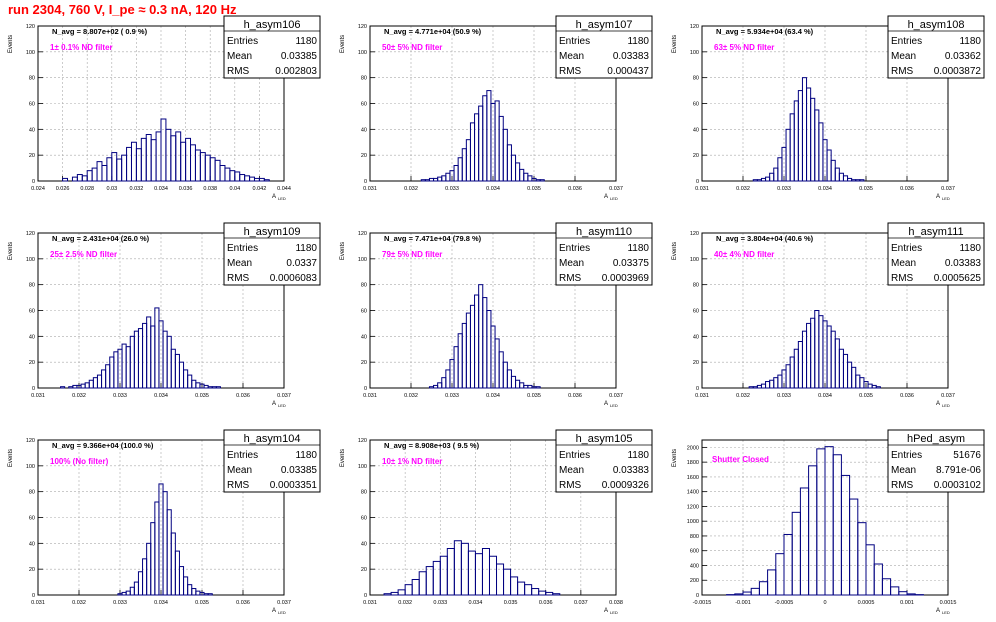 The image size is (996, 622). I want to click on h_asym105-stat-value-1: 0.03383, so click(631, 470).